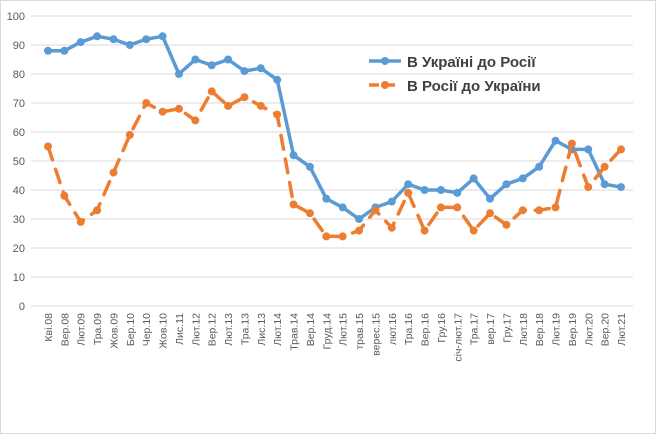  Describe the element at coordinates (19, 249) in the screenshot. I see `y-tick-label: 20` at that location.